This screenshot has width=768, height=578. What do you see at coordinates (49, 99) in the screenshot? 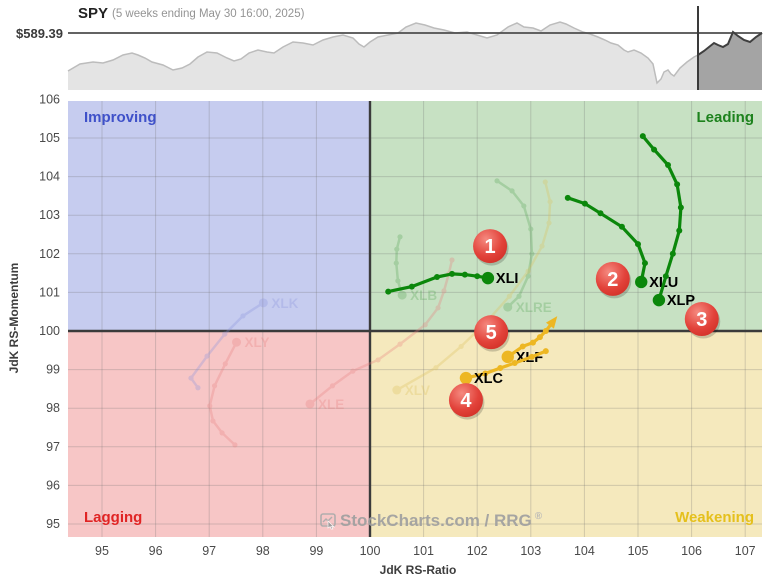
I see `y-tick-label: 106` at bounding box center [49, 99].